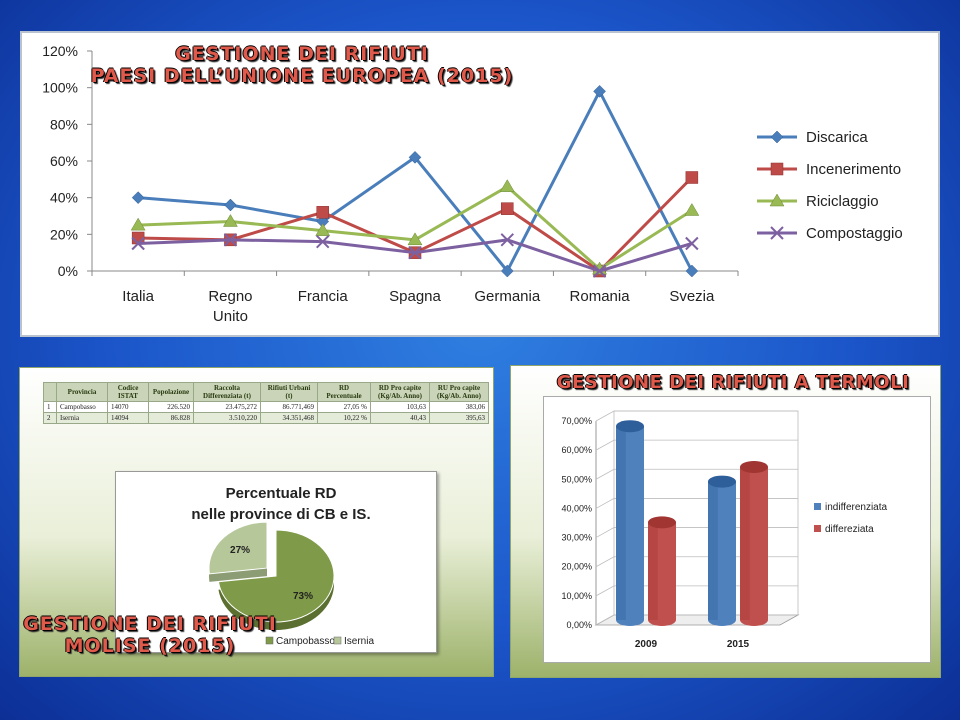 This screenshot has width=960, height=720. I want to click on legend-swatch-campobasso, so click(269, 640).